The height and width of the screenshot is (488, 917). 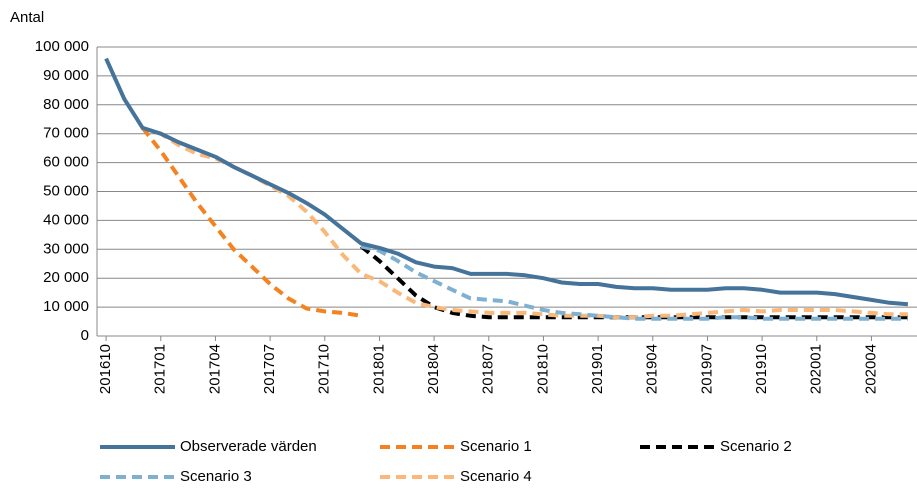 What do you see at coordinates (324, 369) in the screenshot?
I see `x-tick-label: 201710` at bounding box center [324, 369].